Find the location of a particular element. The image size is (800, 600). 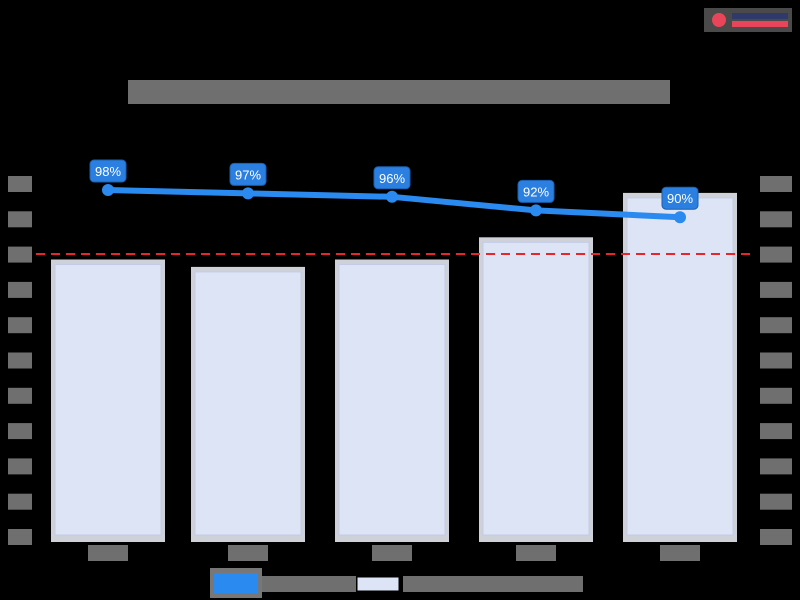

logo-text-top is located at coordinates (760, 16).